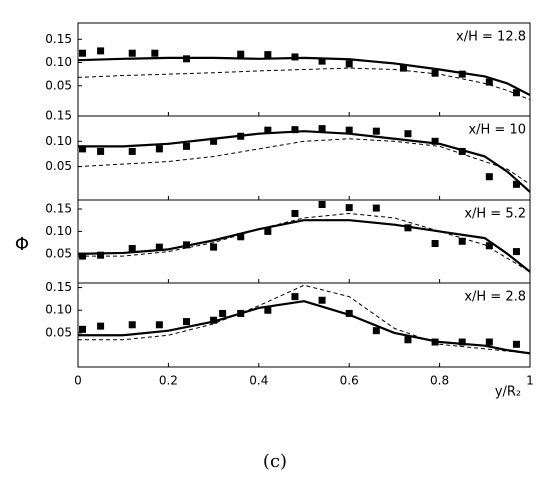 This screenshot has width=550, height=485. I want to click on x-tick-label: 0, so click(78, 381).